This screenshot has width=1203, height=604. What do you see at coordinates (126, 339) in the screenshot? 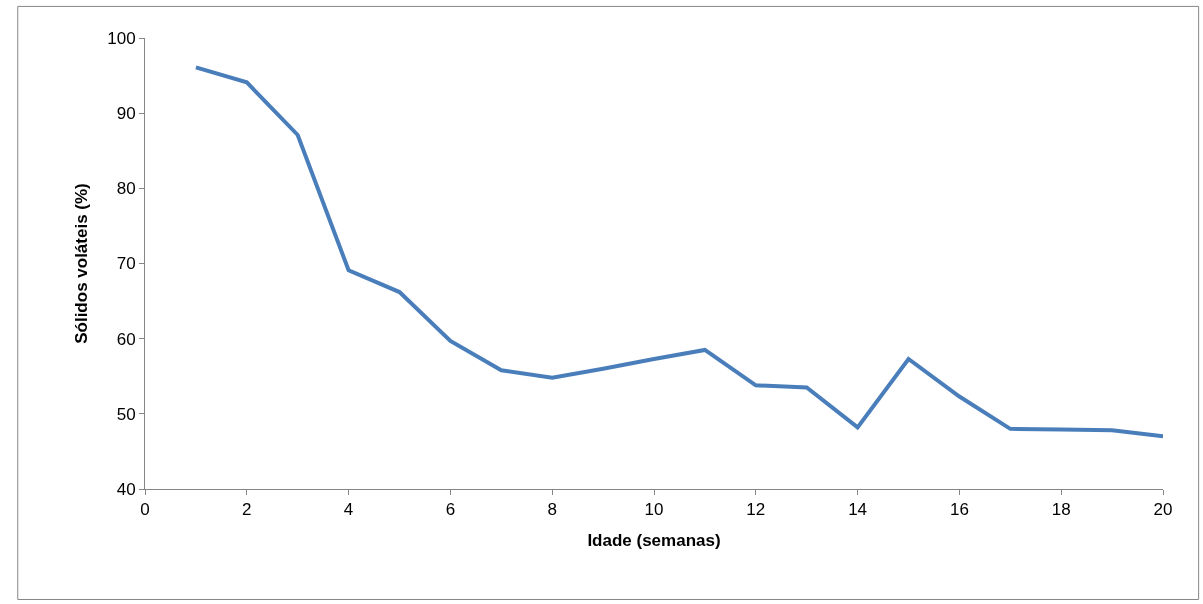
I see `y-tick-label: 60` at bounding box center [126, 339].